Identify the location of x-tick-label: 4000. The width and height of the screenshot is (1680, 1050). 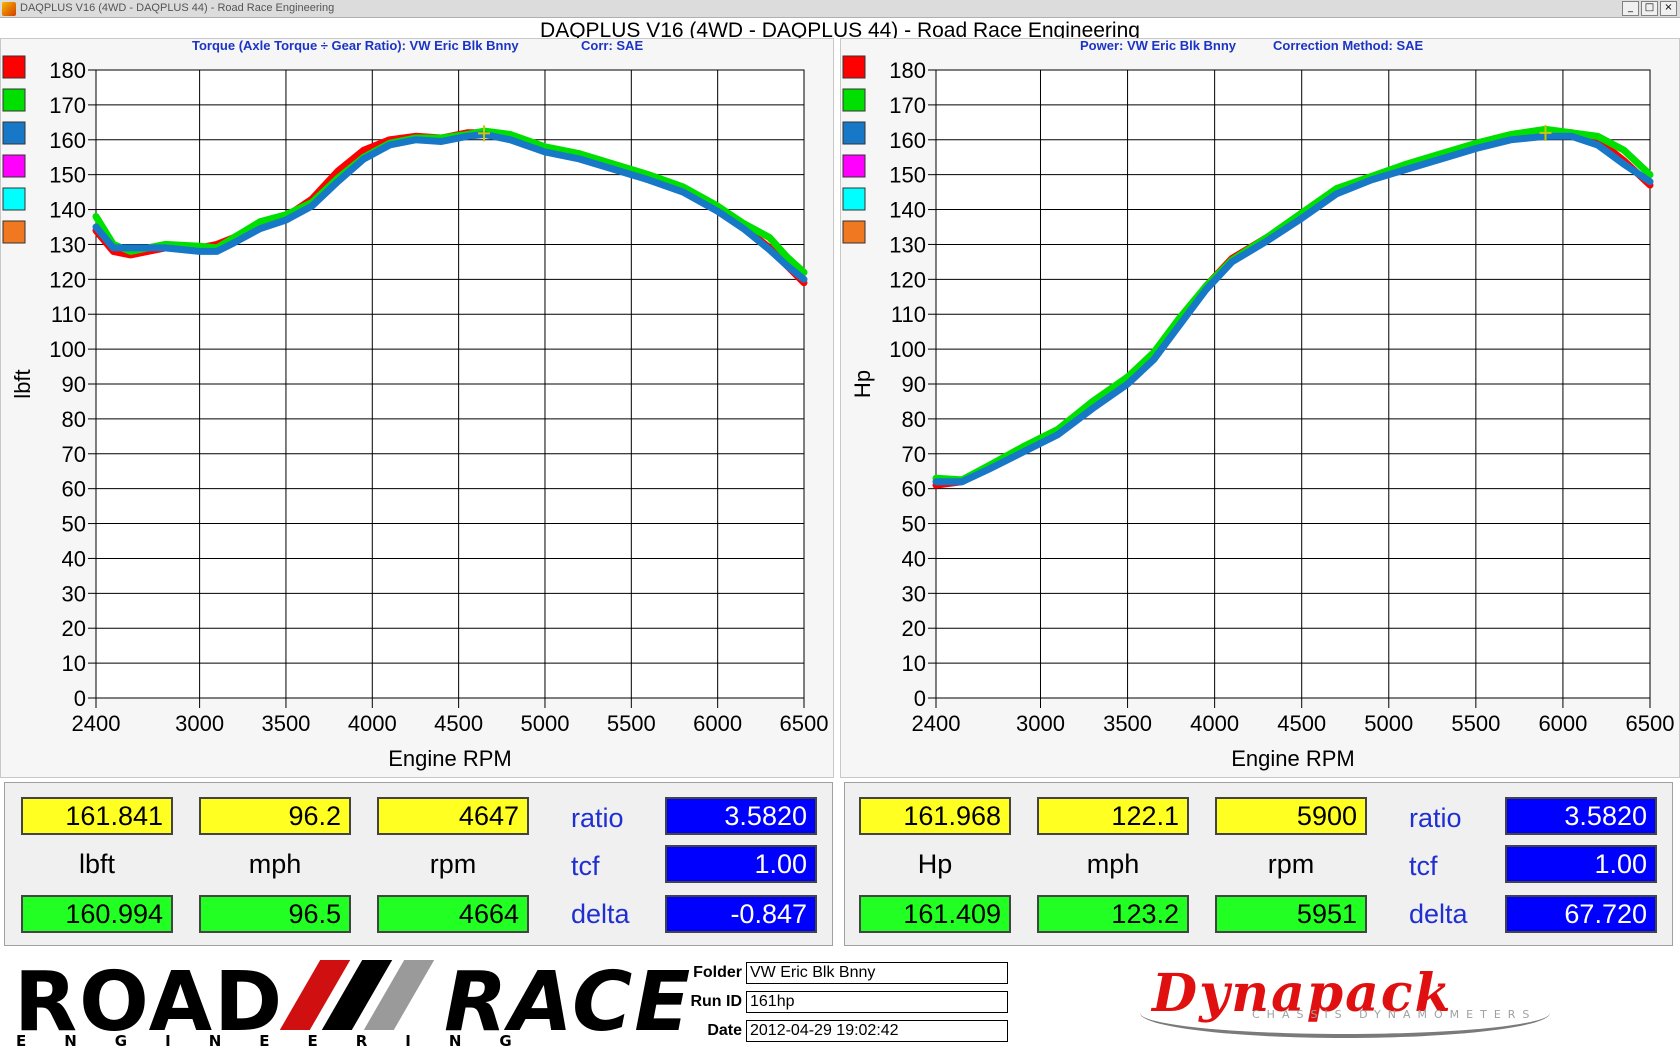
(372, 723).